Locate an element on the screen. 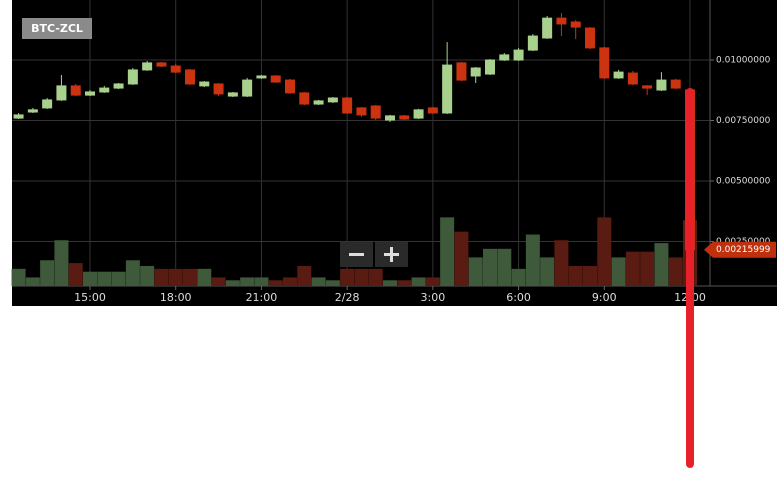 The width and height of the screenshot is (783, 485). x-tick-label: 2/28 is located at coordinates (347, 297).